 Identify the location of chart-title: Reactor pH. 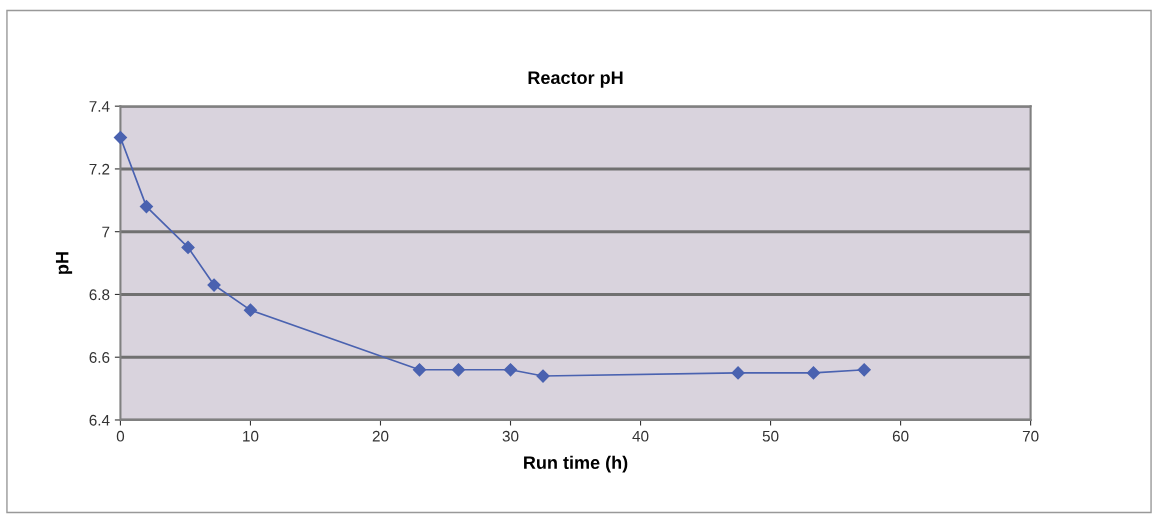
(575, 79).